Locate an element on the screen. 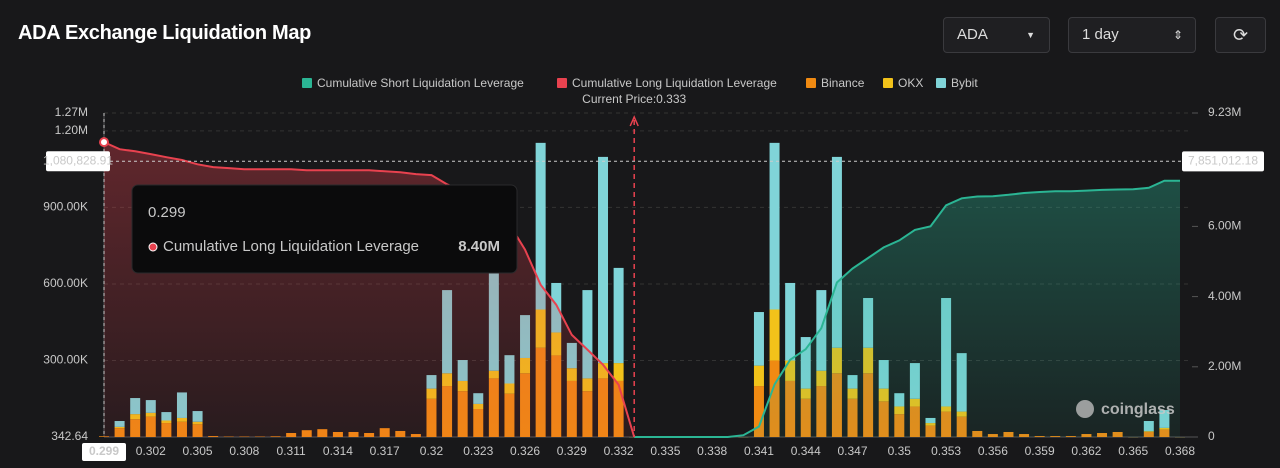 Image resolution: width=1280 pixels, height=468 pixels. watermark-icon is located at coordinates (1085, 409).